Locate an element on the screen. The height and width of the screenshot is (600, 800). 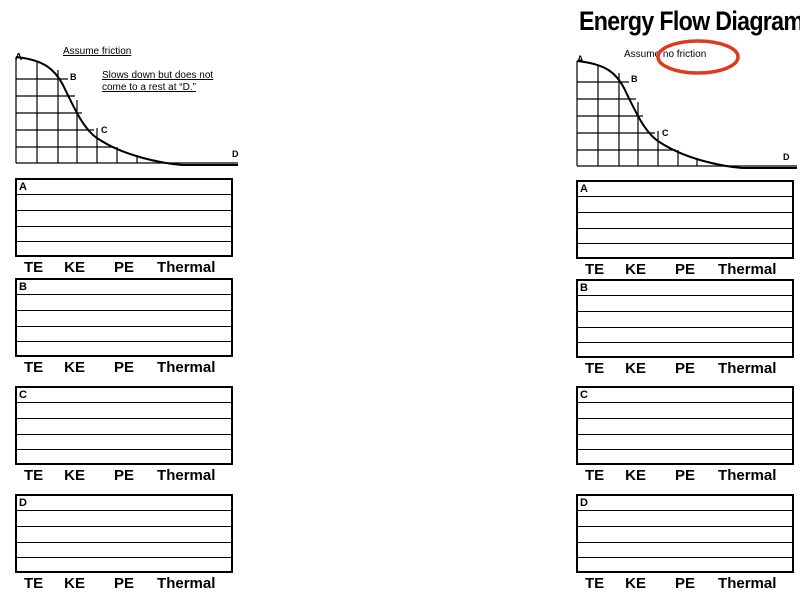
energy-labels-a-left: TE KE PE Thermal is located at coordinates (120, 267).